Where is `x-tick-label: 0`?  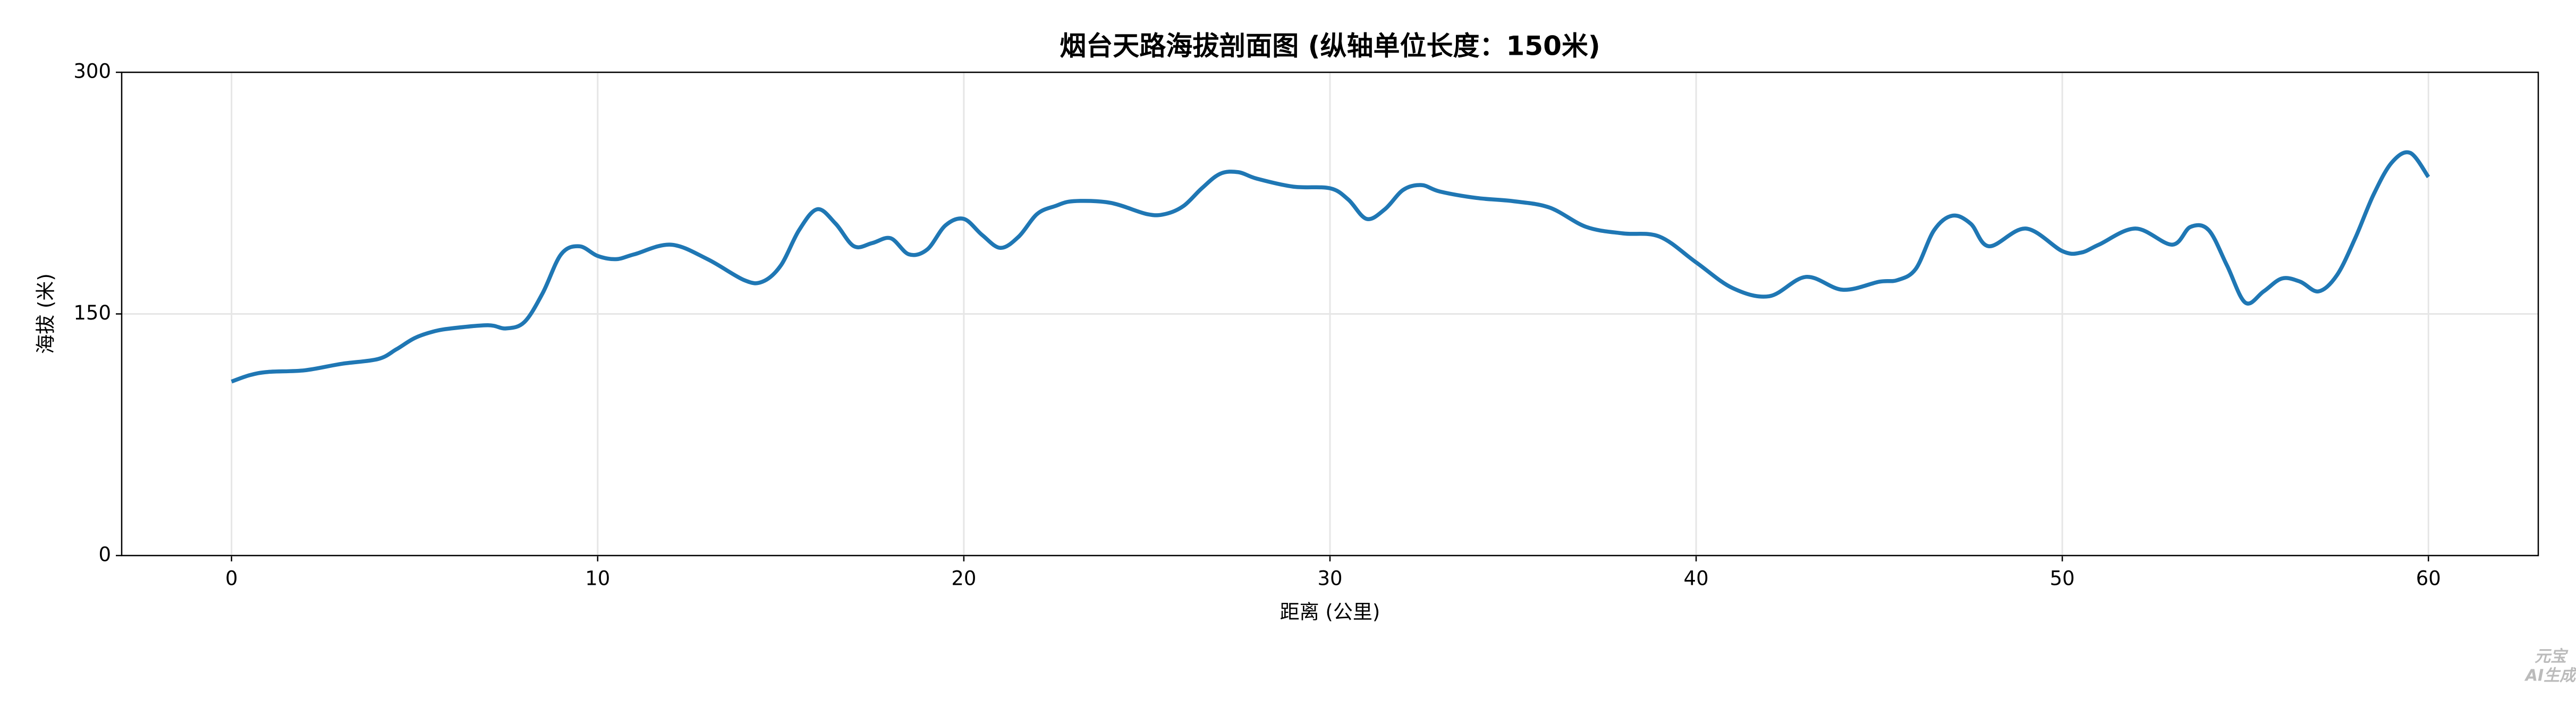
x-tick-label: 0 is located at coordinates (231, 578).